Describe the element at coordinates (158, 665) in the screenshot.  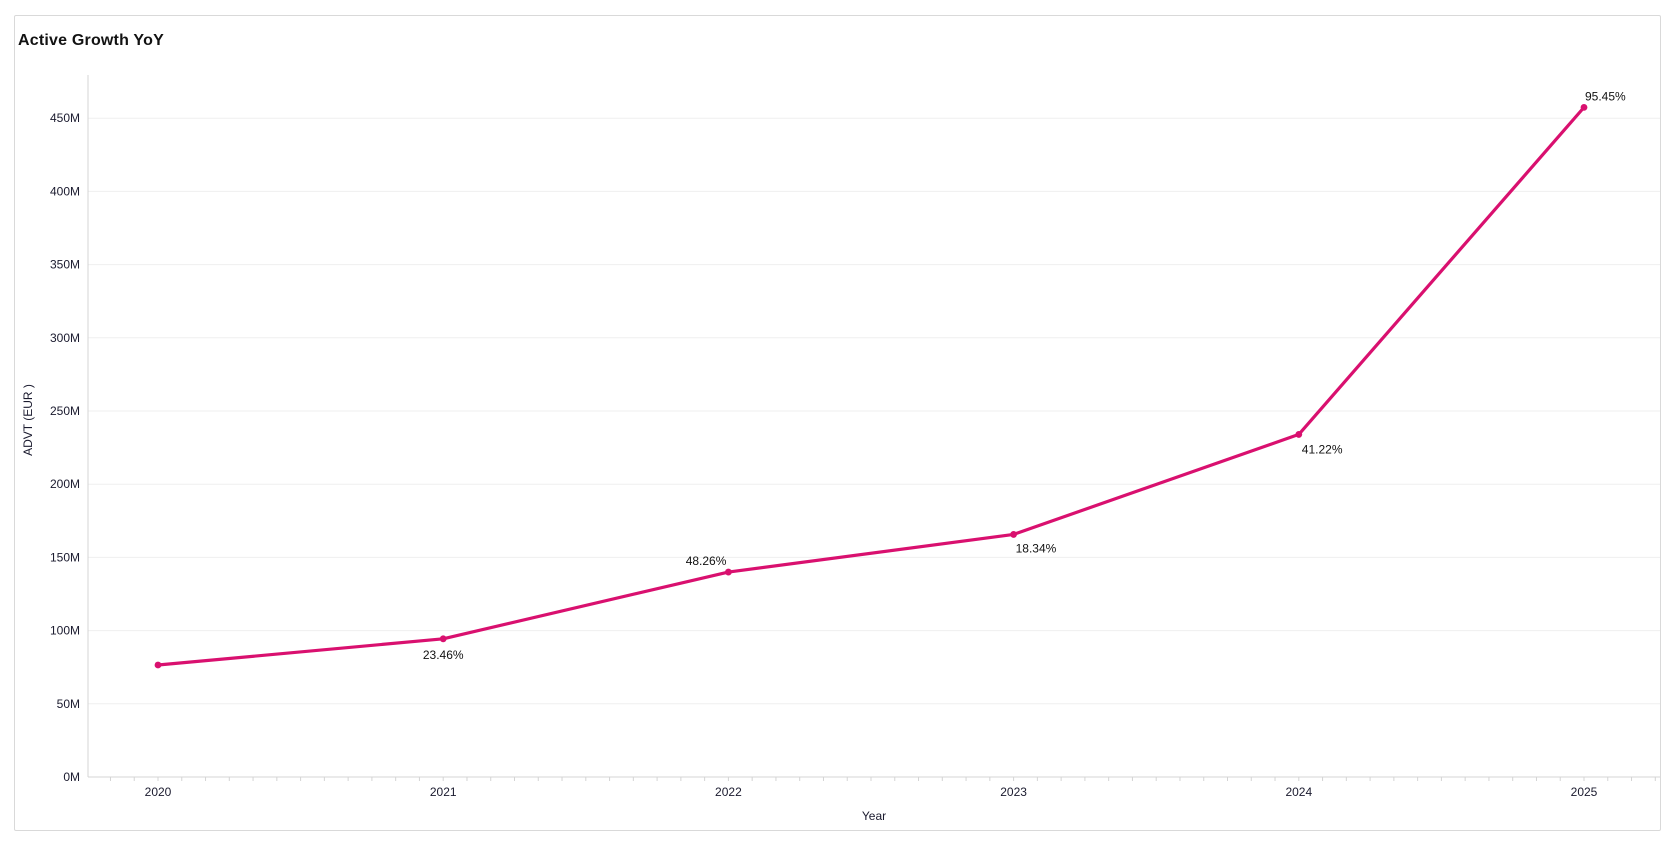
I see `data-point-2020` at that location.